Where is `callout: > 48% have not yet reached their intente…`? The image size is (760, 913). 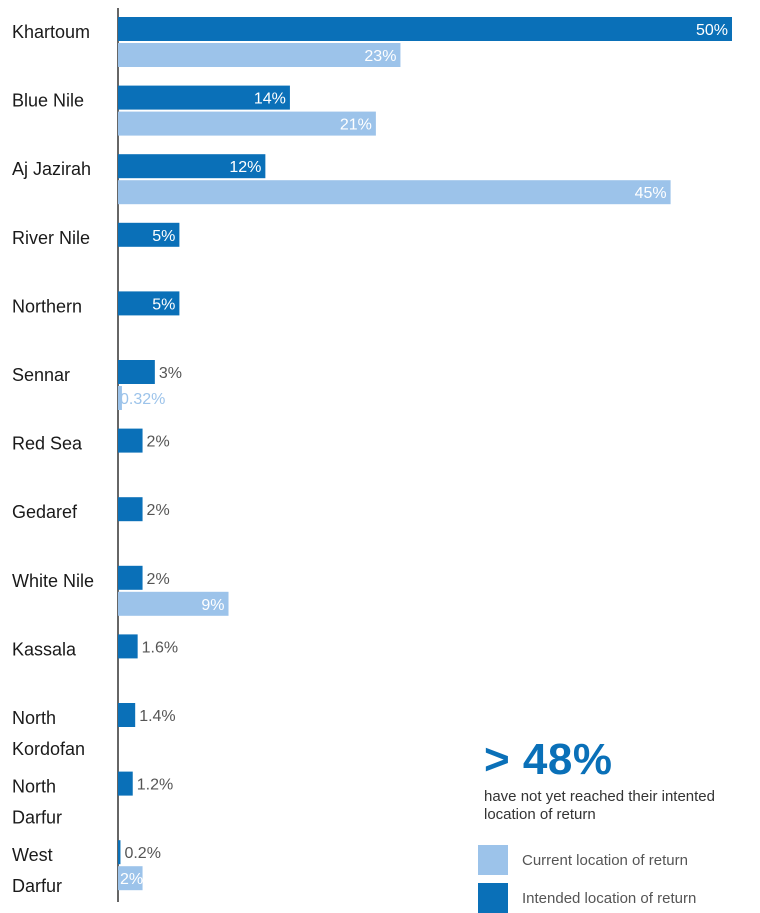
callout: > 48% have not yet reached their intente… is located at coordinates (619, 781).